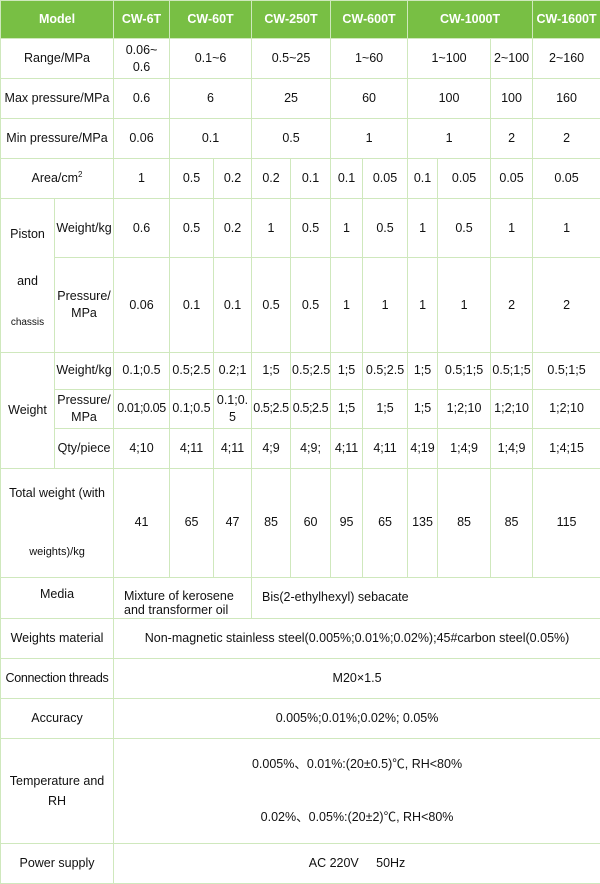 The width and height of the screenshot is (600, 884). Describe the element at coordinates (211, 99) in the screenshot. I see `cell: 6` at that location.